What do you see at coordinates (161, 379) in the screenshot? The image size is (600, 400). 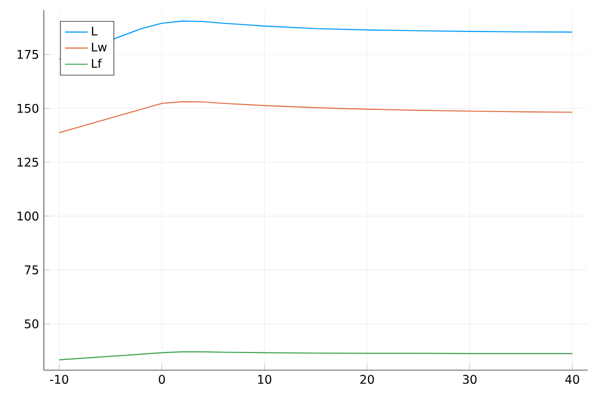 I see `x-tick-label: 0` at bounding box center [161, 379].